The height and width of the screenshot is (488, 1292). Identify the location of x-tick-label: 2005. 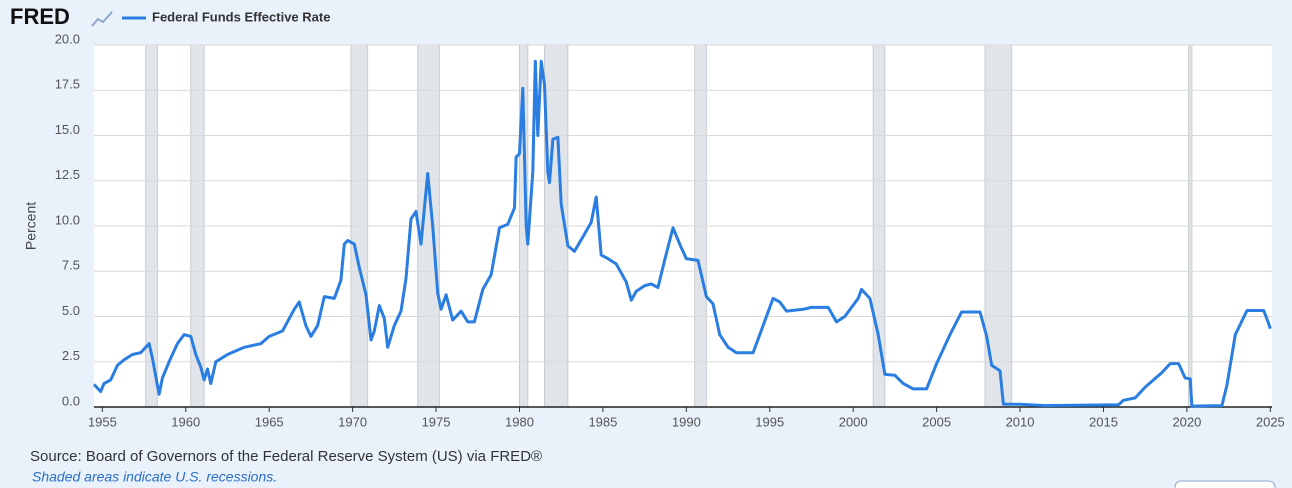
(936, 421).